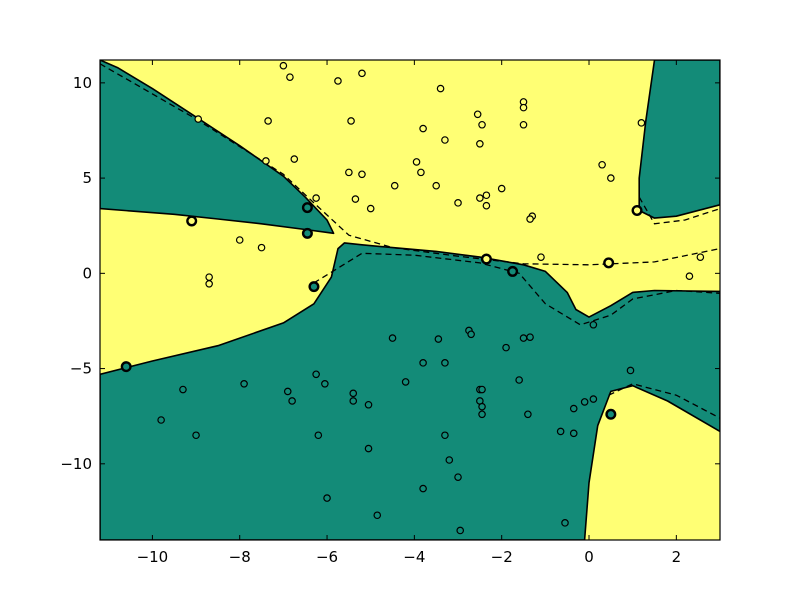  I want to click on y-tick-label: 0, so click(87, 273).